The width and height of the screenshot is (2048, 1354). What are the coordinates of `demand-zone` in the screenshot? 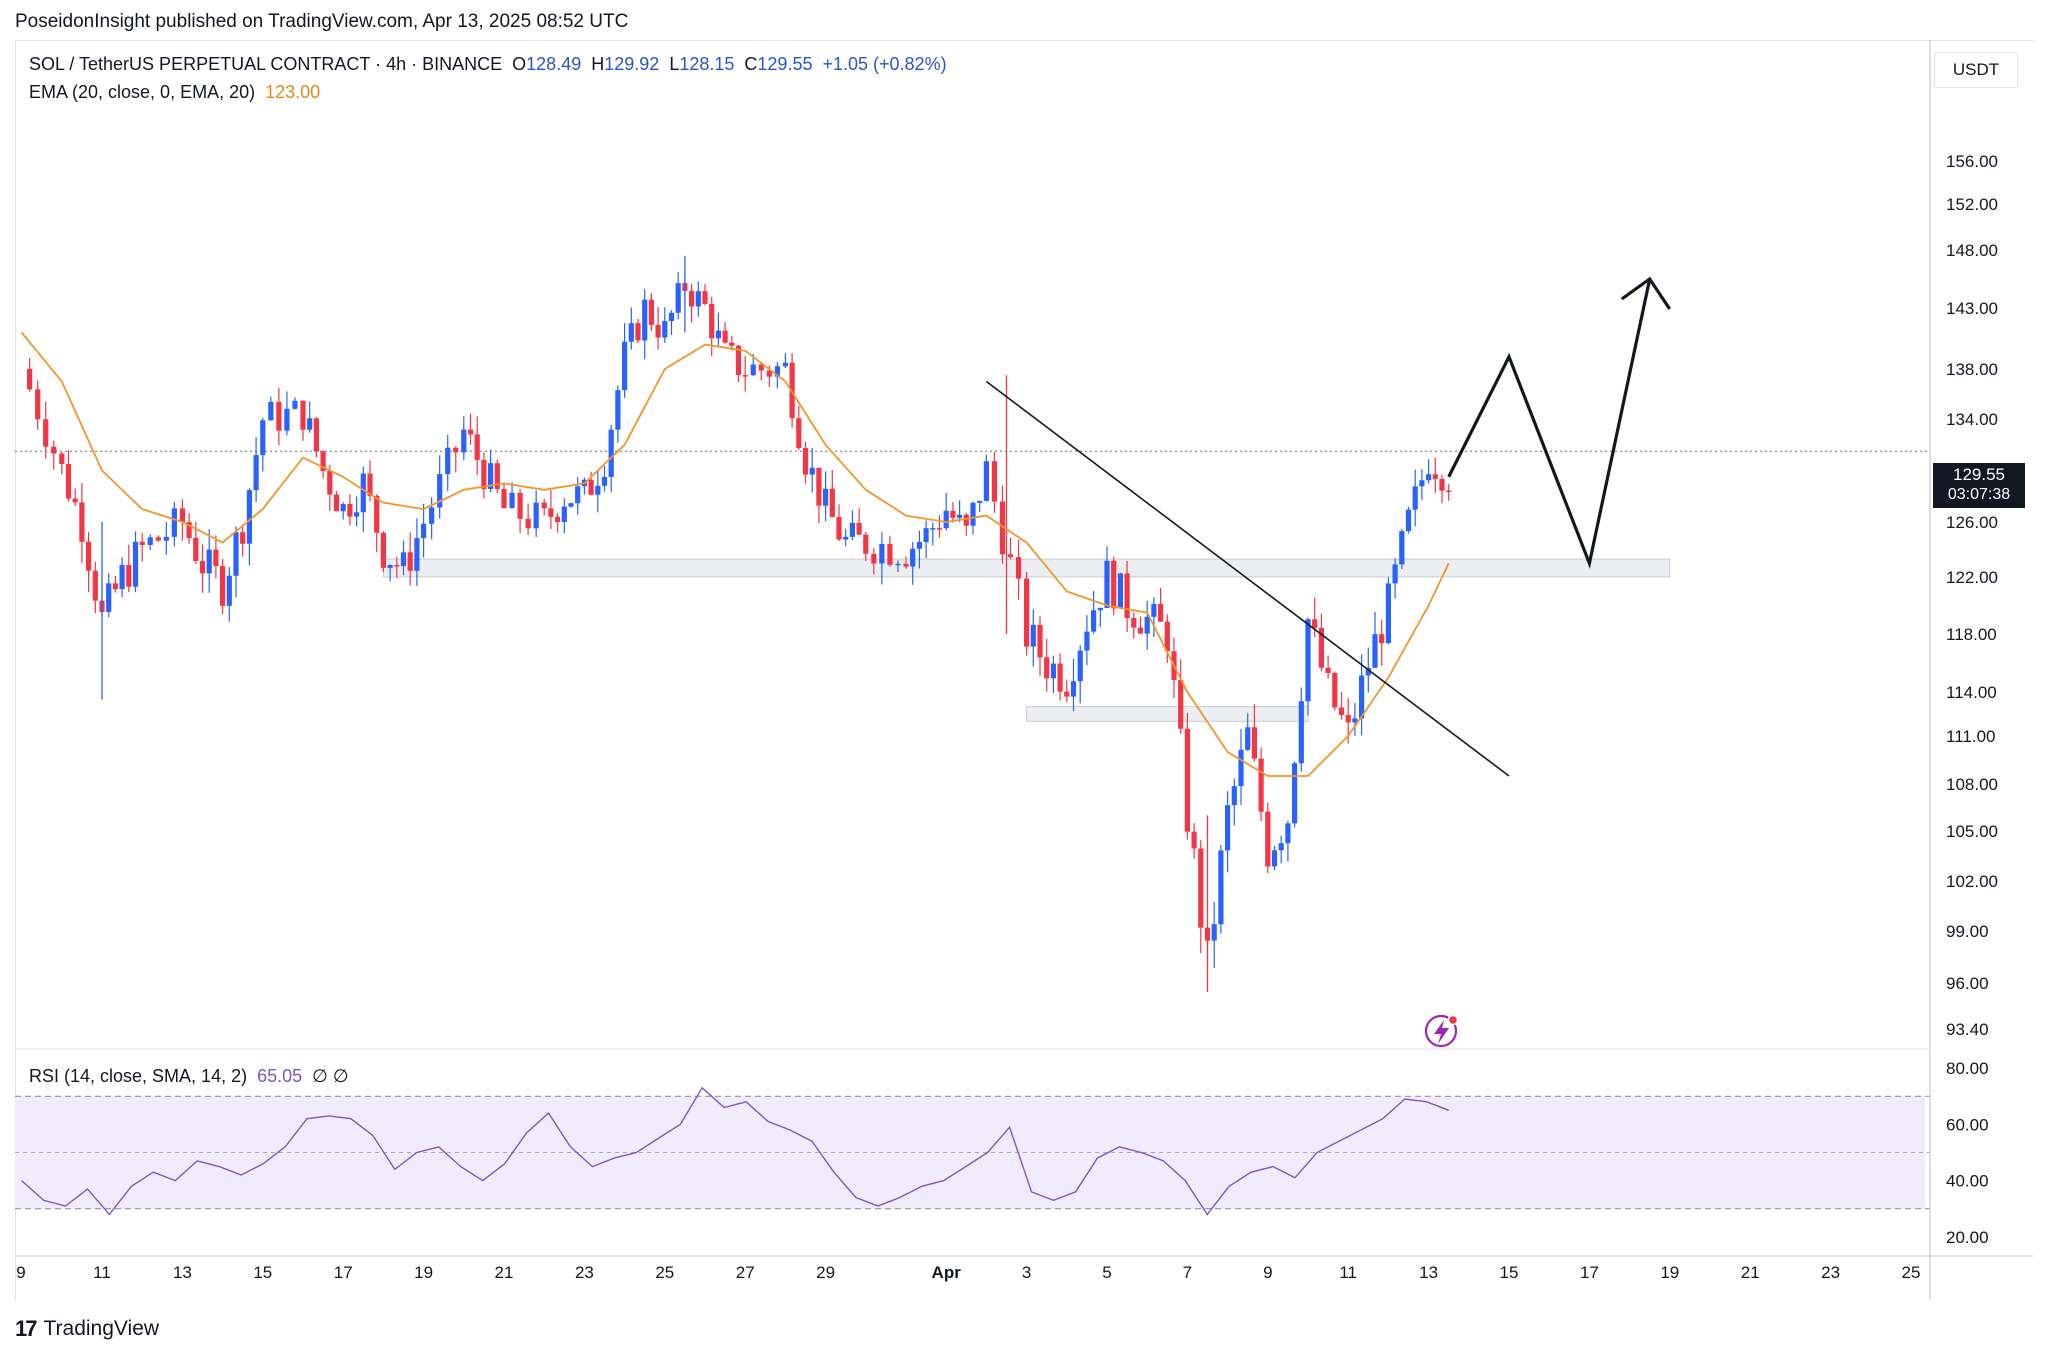 It's located at (1167, 714).